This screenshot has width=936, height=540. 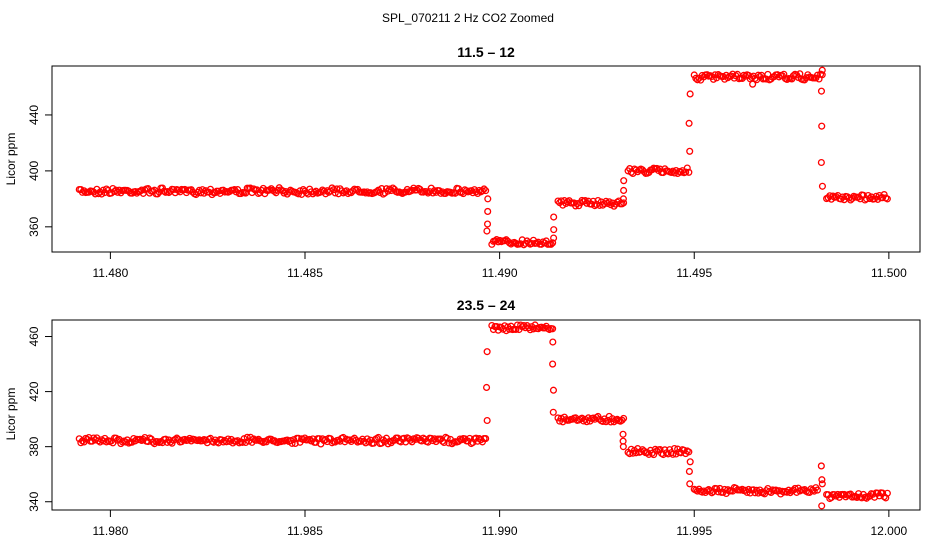 What do you see at coordinates (34, 391) in the screenshot?
I see `y-tick-label: 420` at bounding box center [34, 391].